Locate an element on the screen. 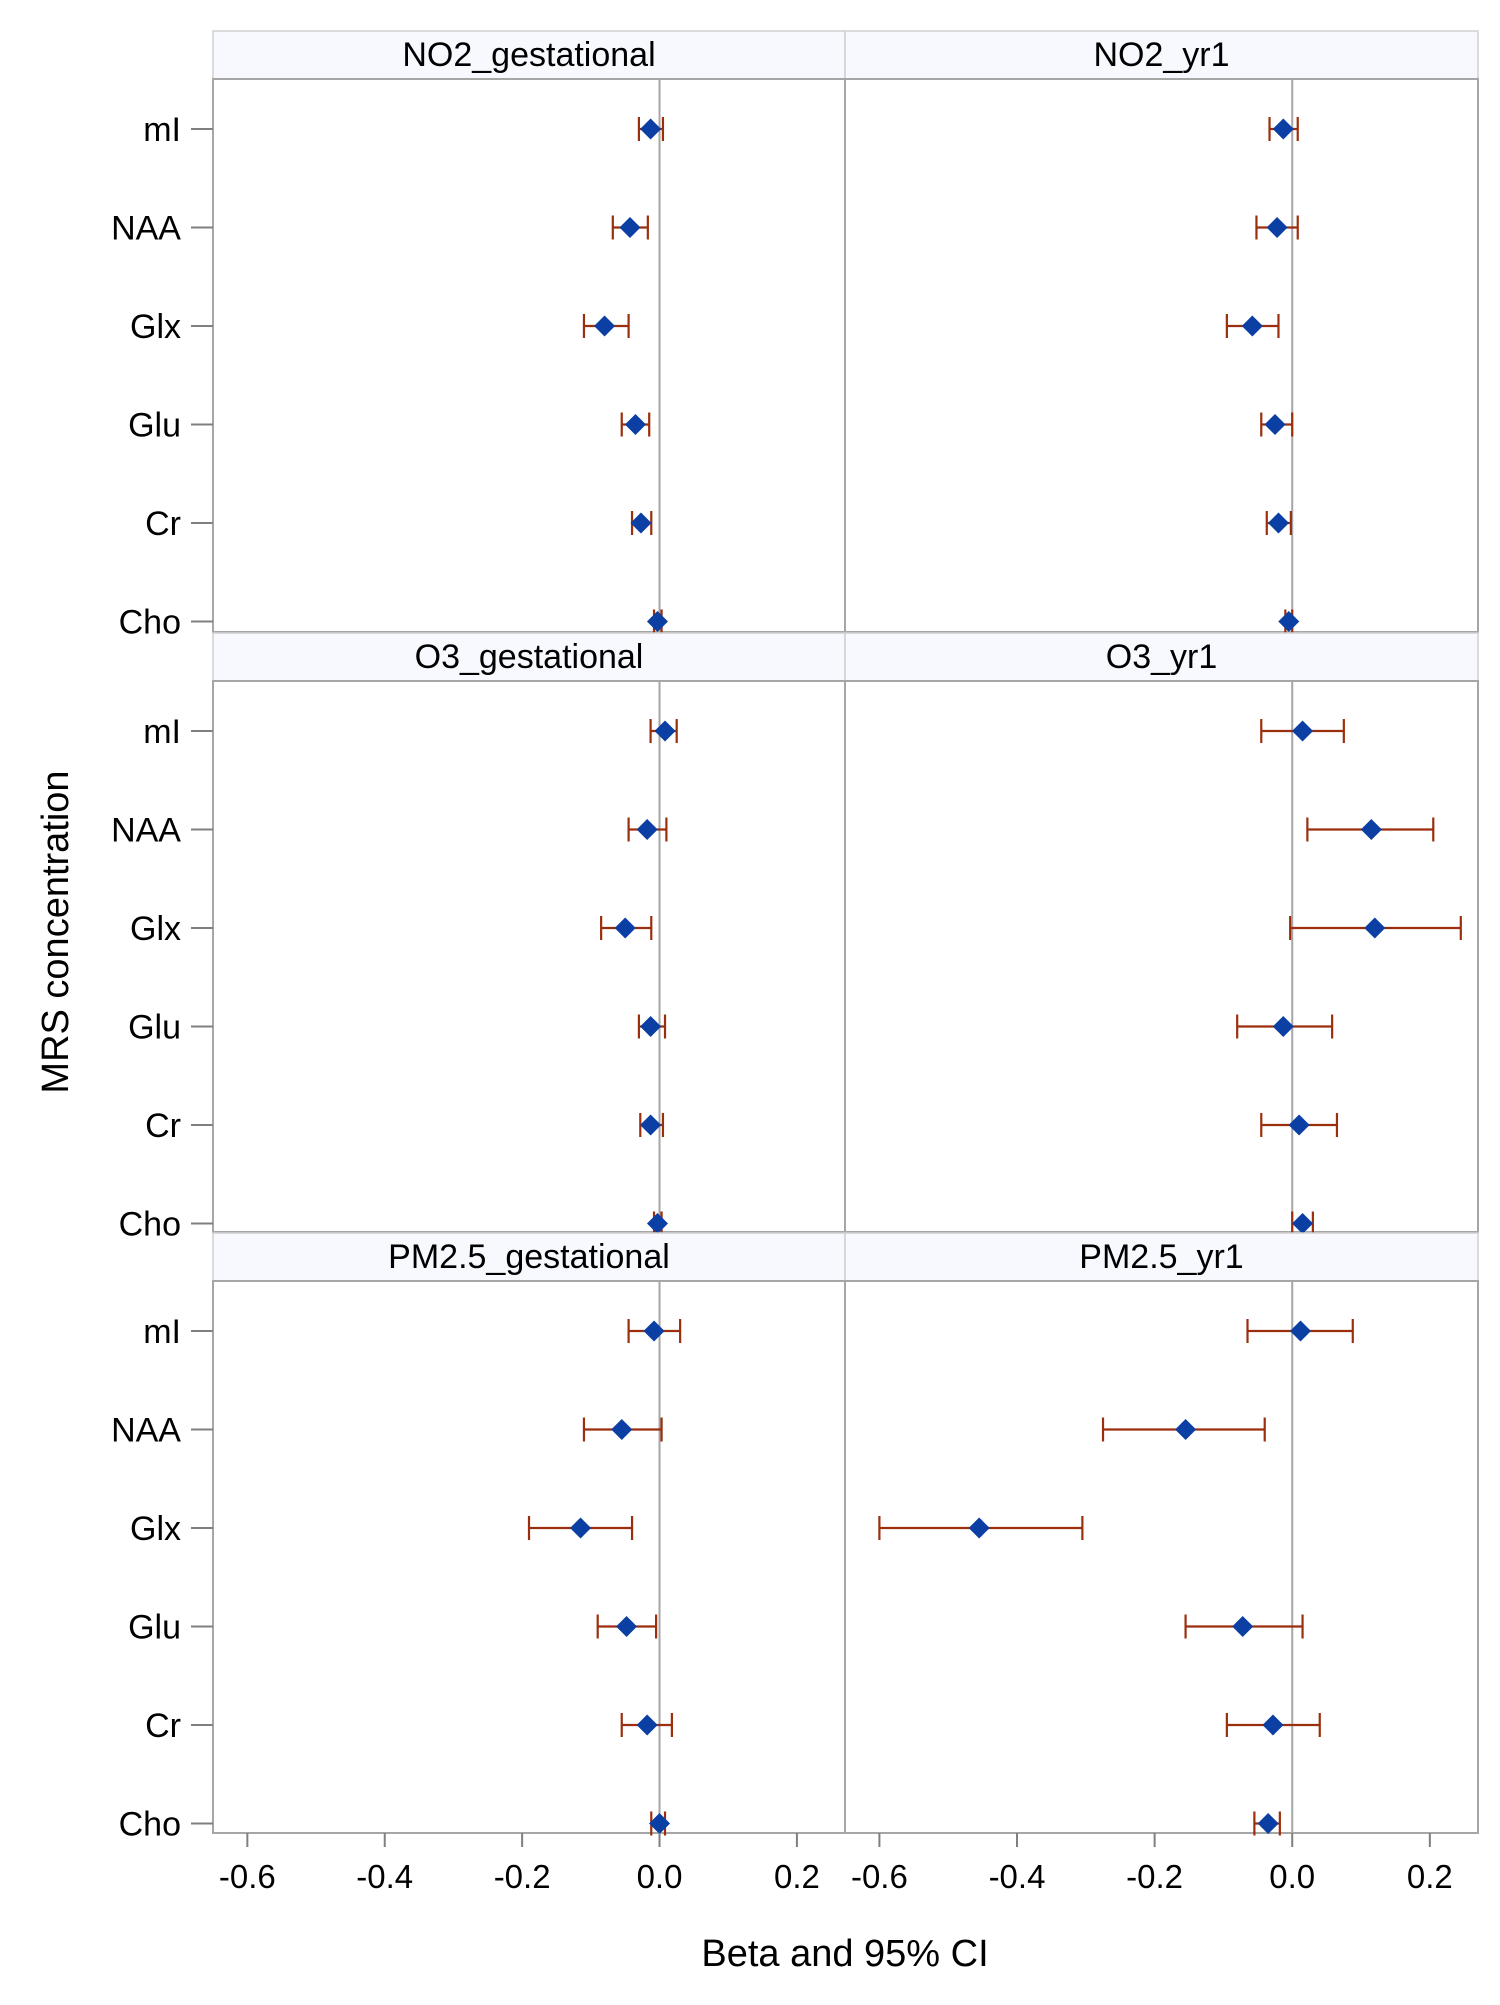 The image size is (1500, 2005). panel-o3-gestational: O3_gestational mI NAA Glx Glu Cr Cho is located at coordinates (478, 938).